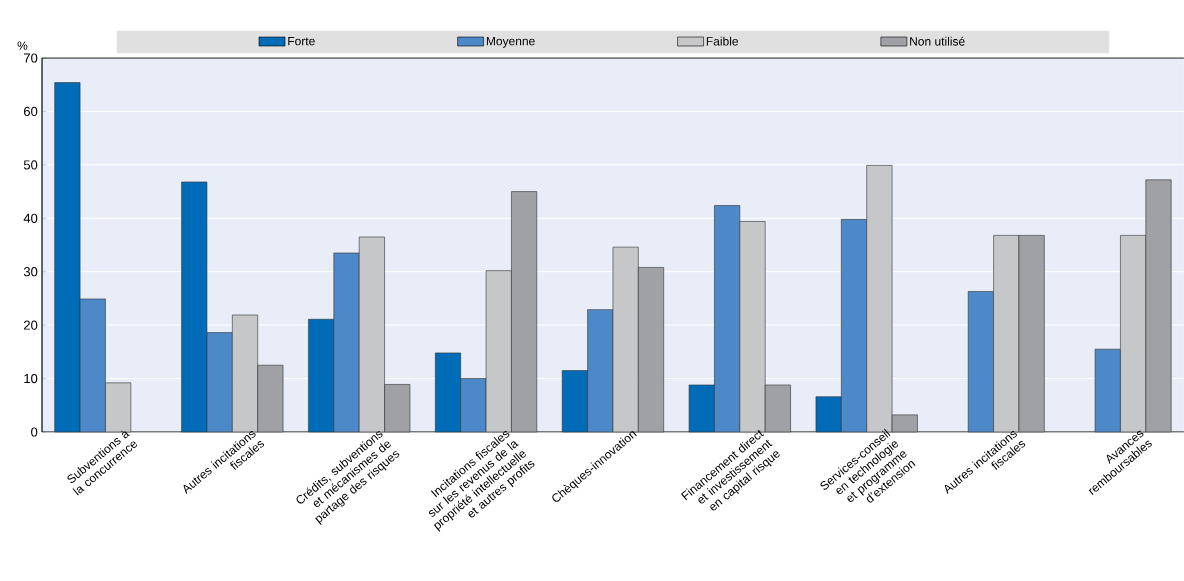 Image resolution: width=1184 pixels, height=581 pixels. What do you see at coordinates (30, 218) in the screenshot?
I see `y-tick-label: 40` at bounding box center [30, 218].